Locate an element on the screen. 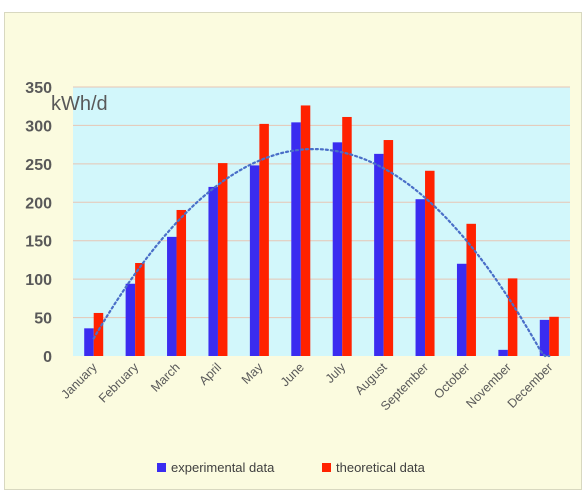  legend-label: theoretical data is located at coordinates (381, 467).